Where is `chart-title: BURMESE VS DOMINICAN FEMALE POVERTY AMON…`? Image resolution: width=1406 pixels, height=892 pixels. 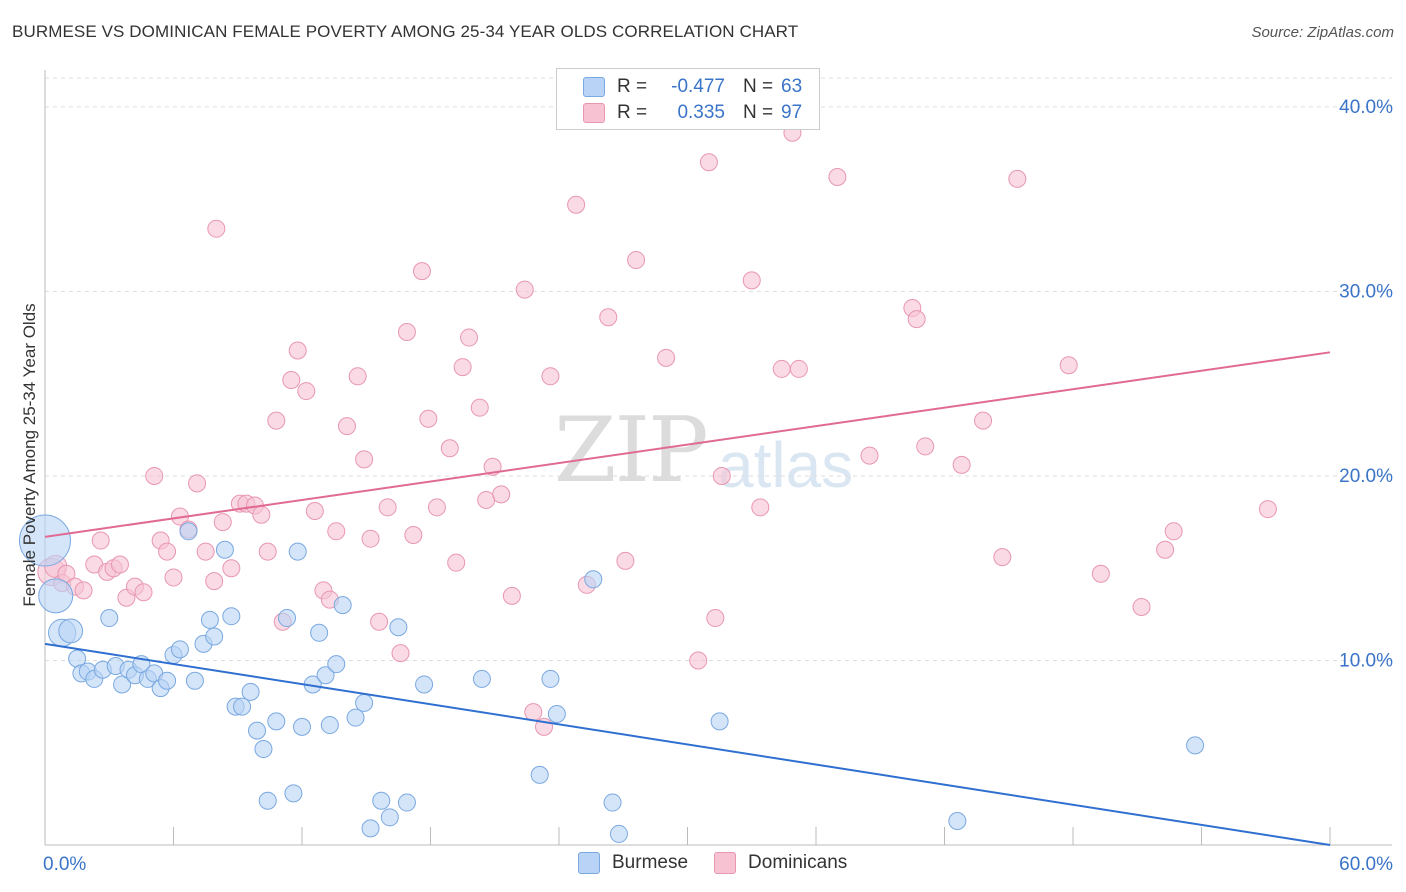 chart-title: BURMESE VS DOMINICAN FEMALE POVERTY AMON… is located at coordinates (405, 31).